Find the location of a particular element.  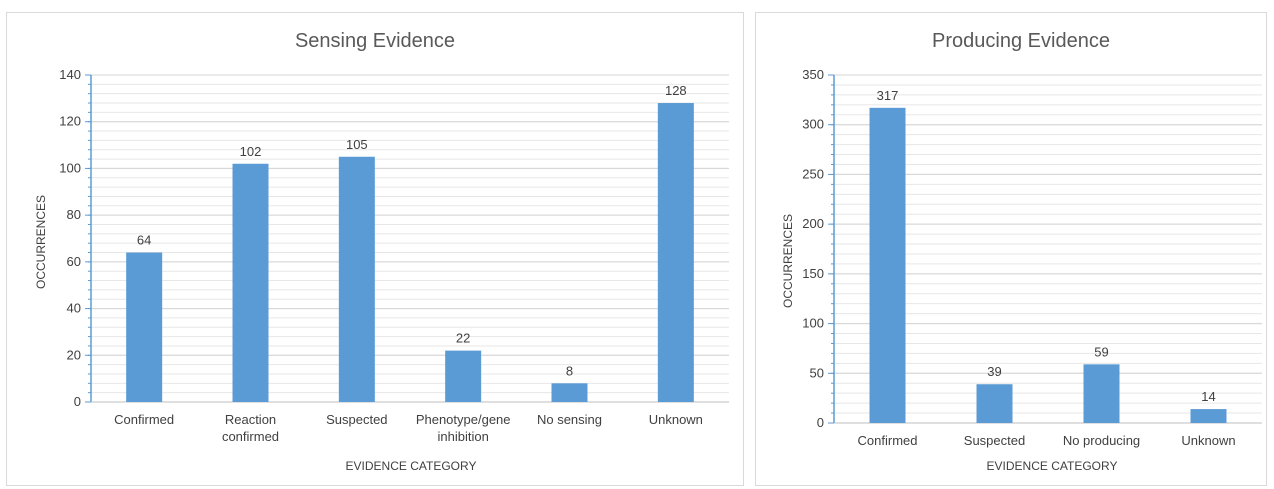

y-tick-label: 50 is located at coordinates (817, 372).